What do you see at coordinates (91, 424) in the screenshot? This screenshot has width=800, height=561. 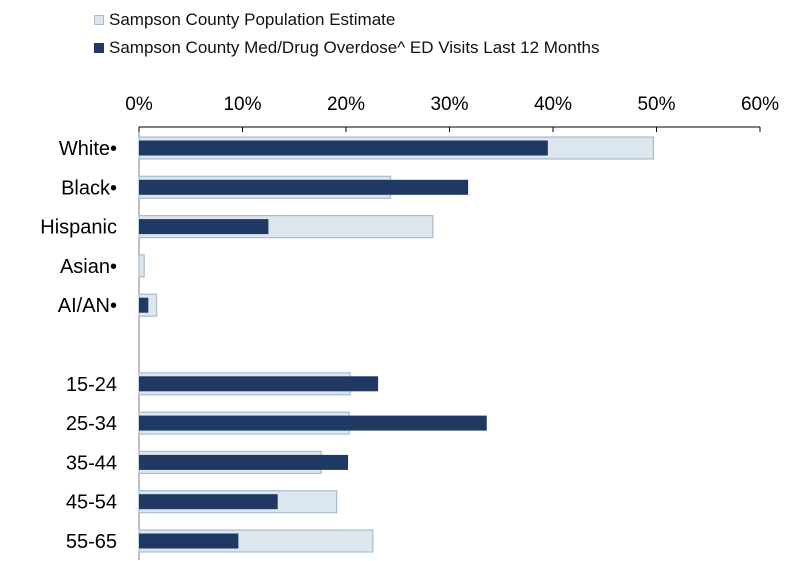 I see `category-label: 25-34` at bounding box center [91, 424].